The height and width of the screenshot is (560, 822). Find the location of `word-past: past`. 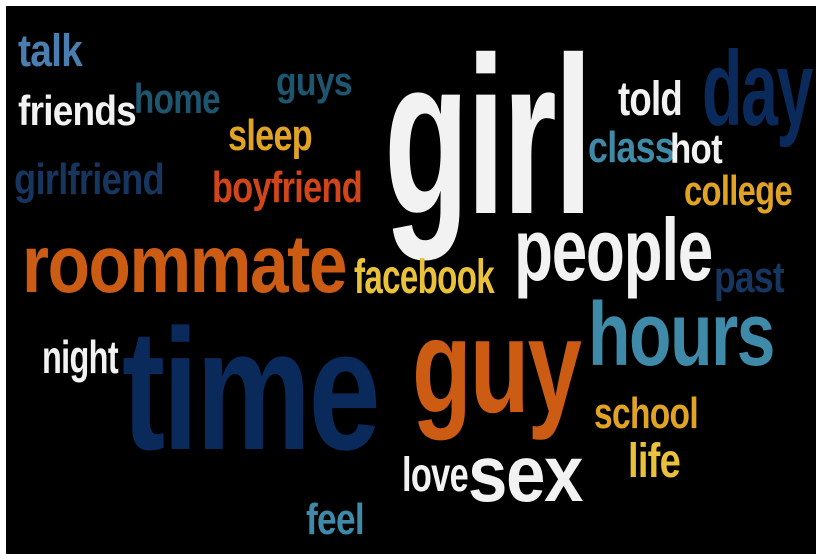

word-past: past is located at coordinates (749, 277).